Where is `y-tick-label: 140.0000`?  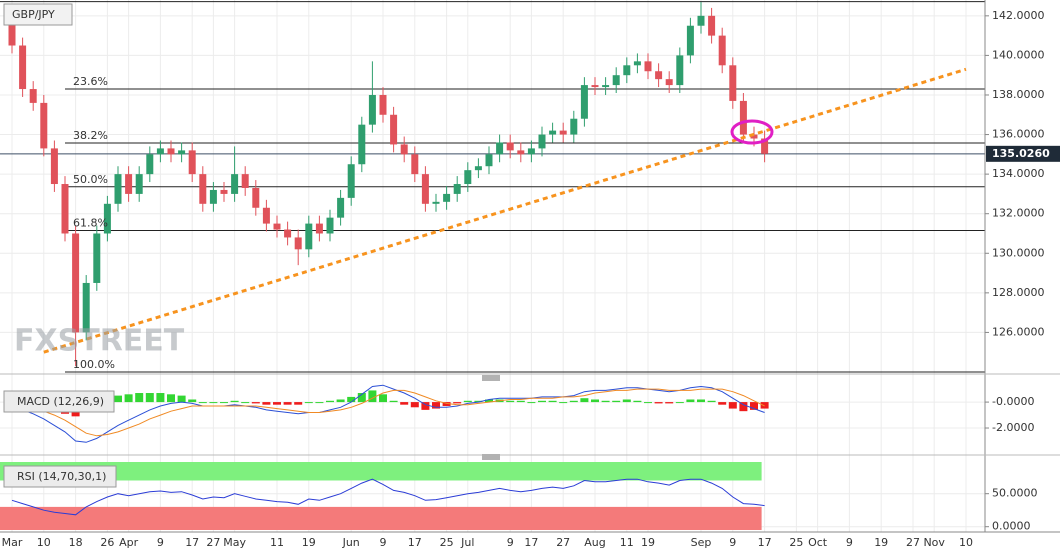 y-tick-label: 140.0000 is located at coordinates (1018, 54).